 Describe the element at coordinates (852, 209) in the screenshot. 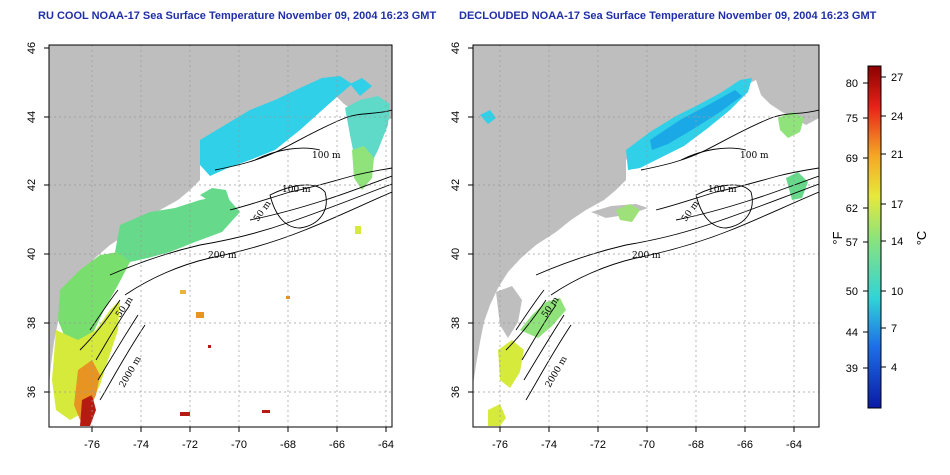

I see `colorbar-f-label: 62` at that location.